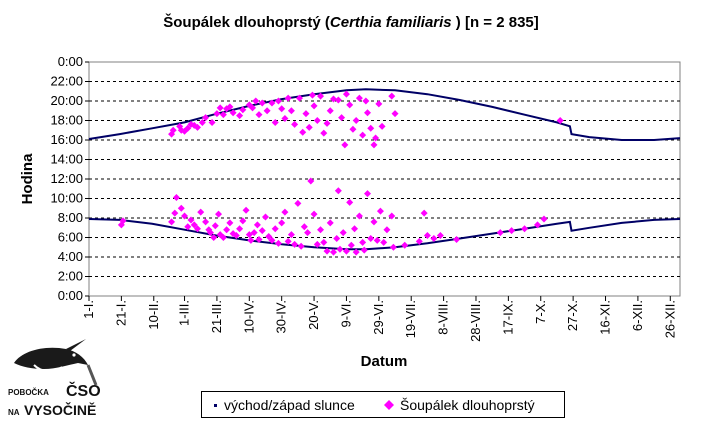 Image resolution: width=702 pixels, height=424 pixels. What do you see at coordinates (410, 319) in the screenshot?
I see `x-tick-label: 19-VII.` at bounding box center [410, 319].